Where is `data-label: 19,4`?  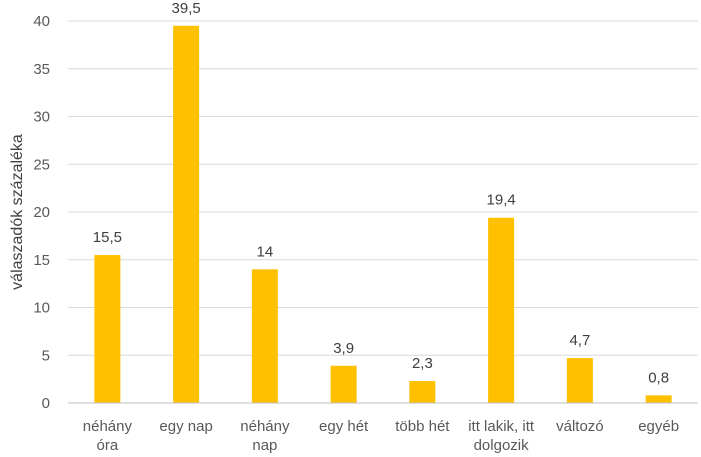
data-label: 19,4 is located at coordinates (501, 200).